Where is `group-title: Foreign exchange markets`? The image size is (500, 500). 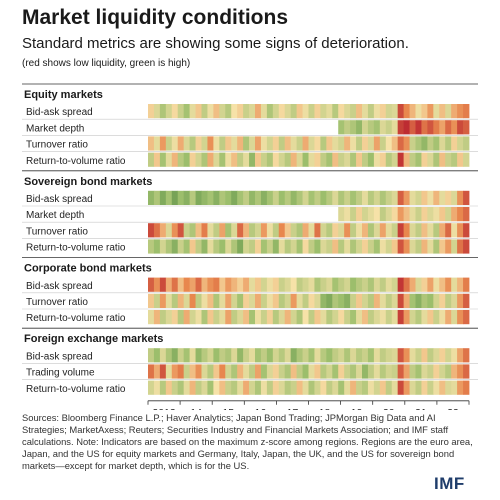 group-title: Foreign exchange markets is located at coordinates (93, 339).